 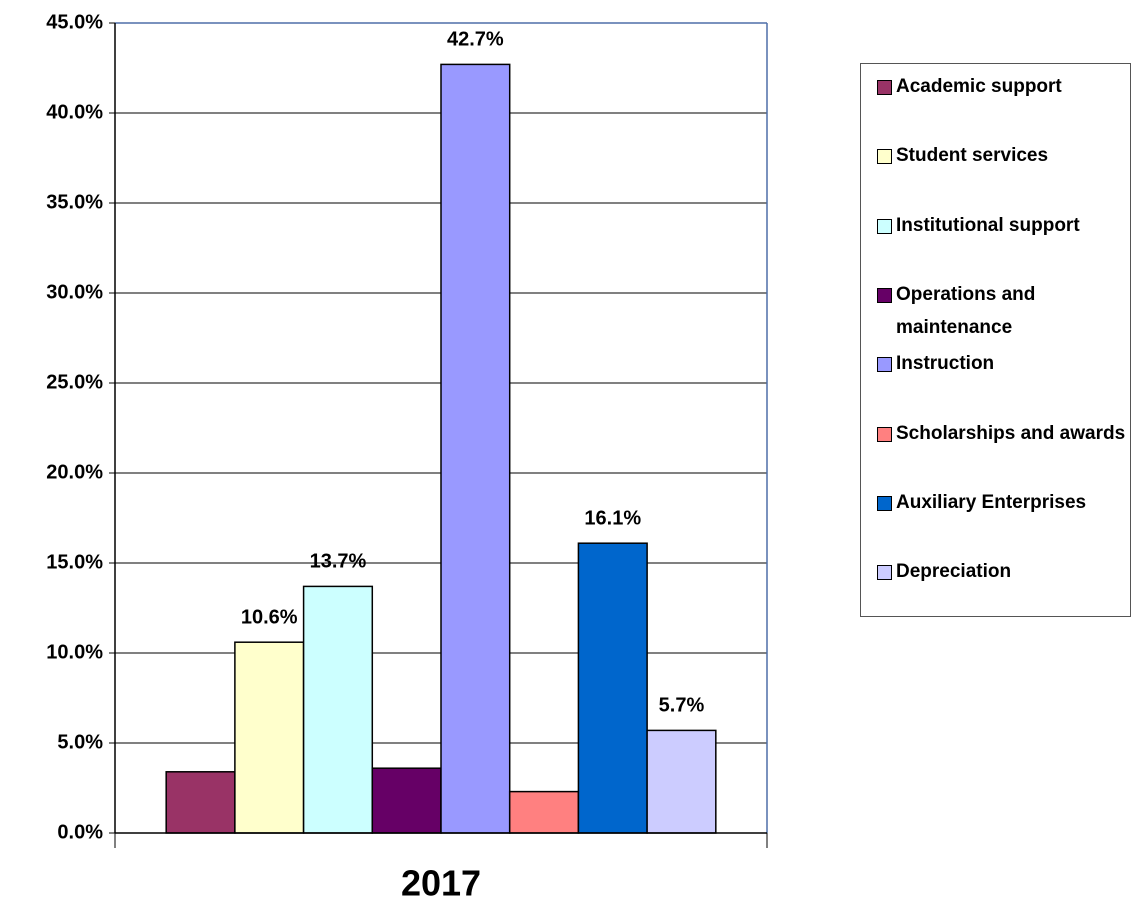 What do you see at coordinates (338, 562) in the screenshot?
I see `data-label: 13.7%` at bounding box center [338, 562].